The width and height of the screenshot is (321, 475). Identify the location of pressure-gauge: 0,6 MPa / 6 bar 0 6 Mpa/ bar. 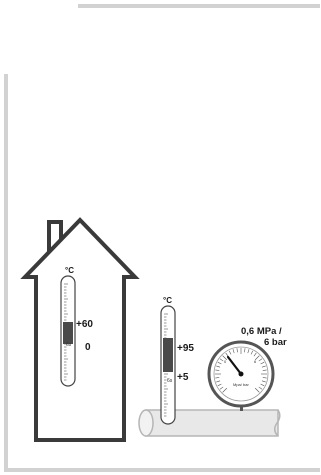
(247, 368).